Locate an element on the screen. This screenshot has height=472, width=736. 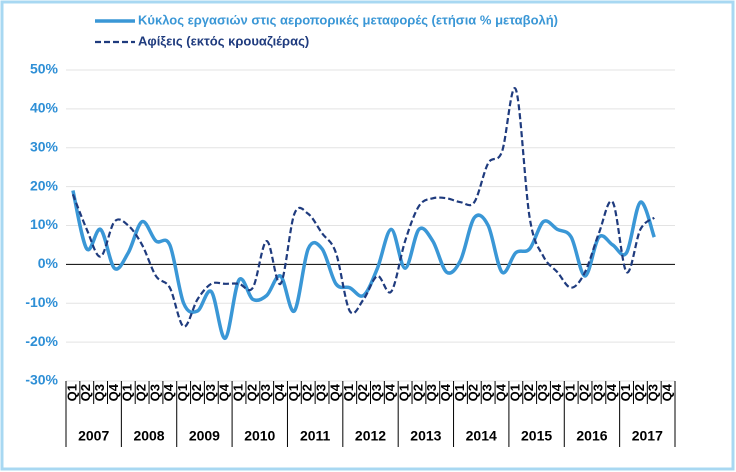
group-label: 2013 is located at coordinates (425, 436).